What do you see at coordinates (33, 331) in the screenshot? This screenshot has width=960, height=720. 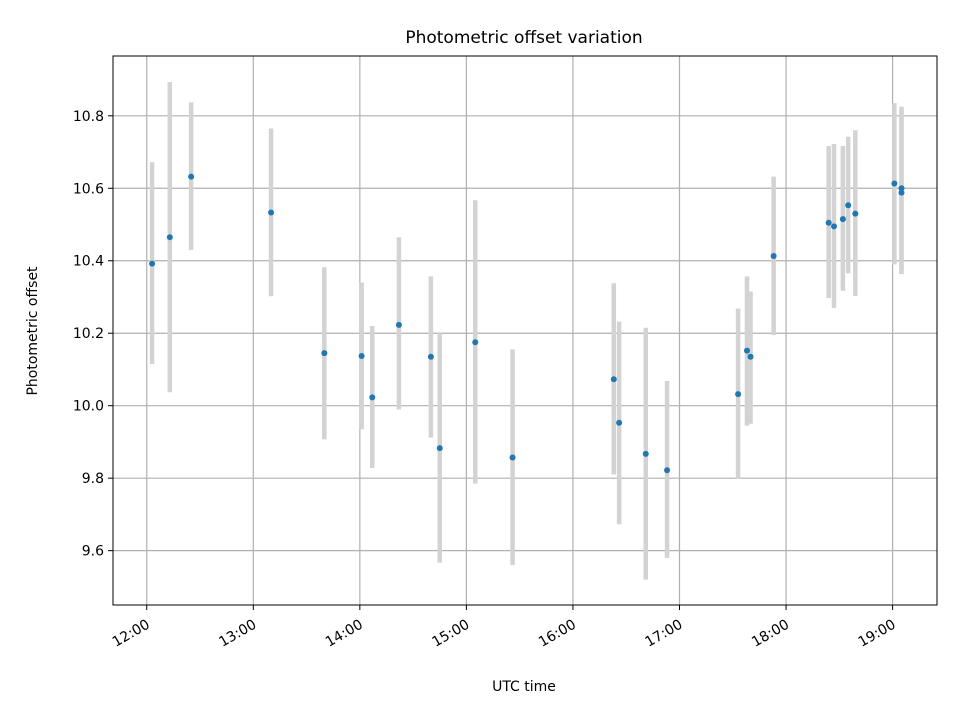 I see `y-axis-label: Photometric offset` at bounding box center [33, 331].